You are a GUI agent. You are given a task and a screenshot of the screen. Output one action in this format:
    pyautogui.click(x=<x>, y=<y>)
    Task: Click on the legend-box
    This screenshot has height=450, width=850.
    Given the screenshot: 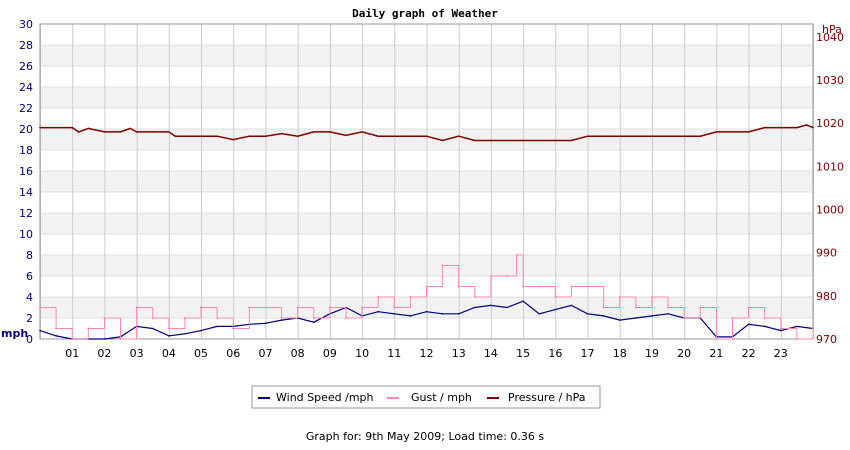 What is the action you would take?
    pyautogui.click(x=426, y=397)
    